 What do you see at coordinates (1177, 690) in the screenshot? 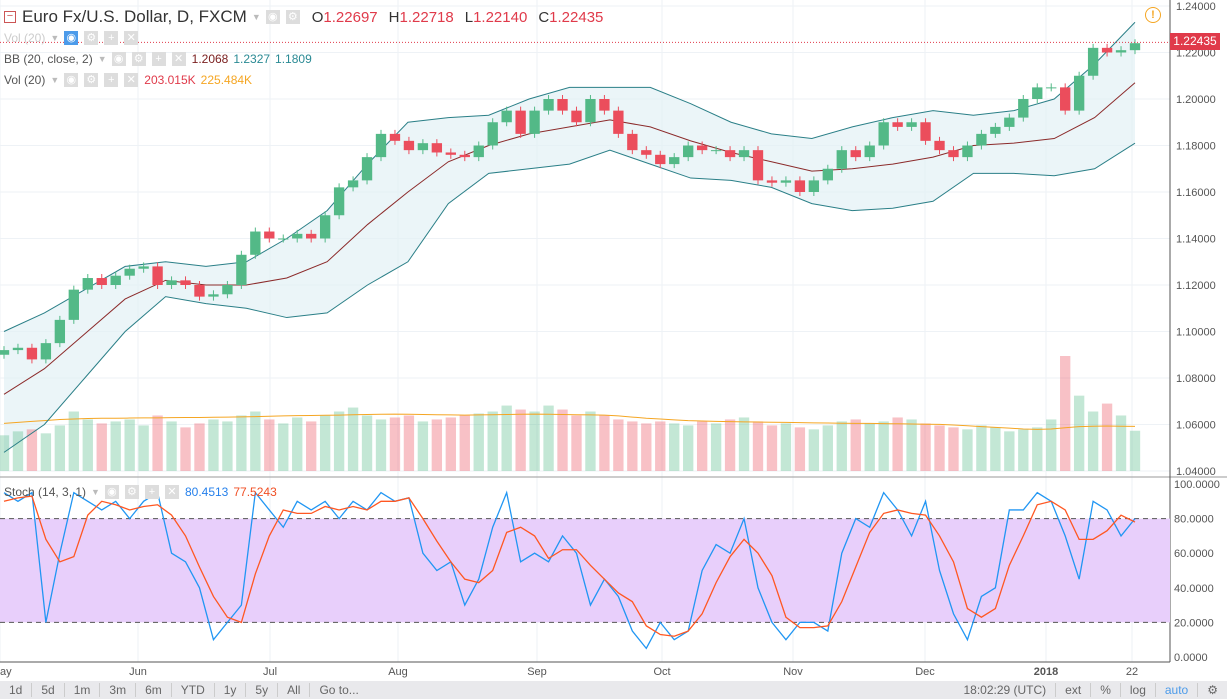
I see `auto-toggle: auto` at bounding box center [1177, 690].